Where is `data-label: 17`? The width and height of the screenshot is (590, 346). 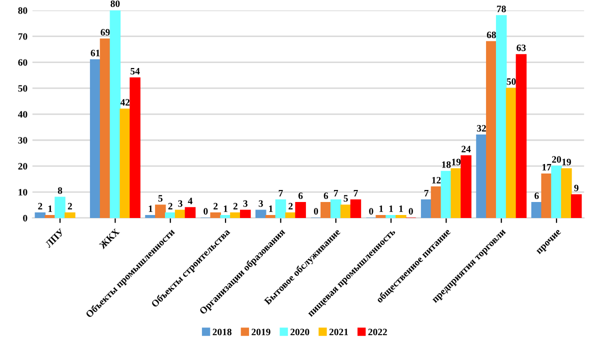 data-label: 17 is located at coordinates (547, 167).